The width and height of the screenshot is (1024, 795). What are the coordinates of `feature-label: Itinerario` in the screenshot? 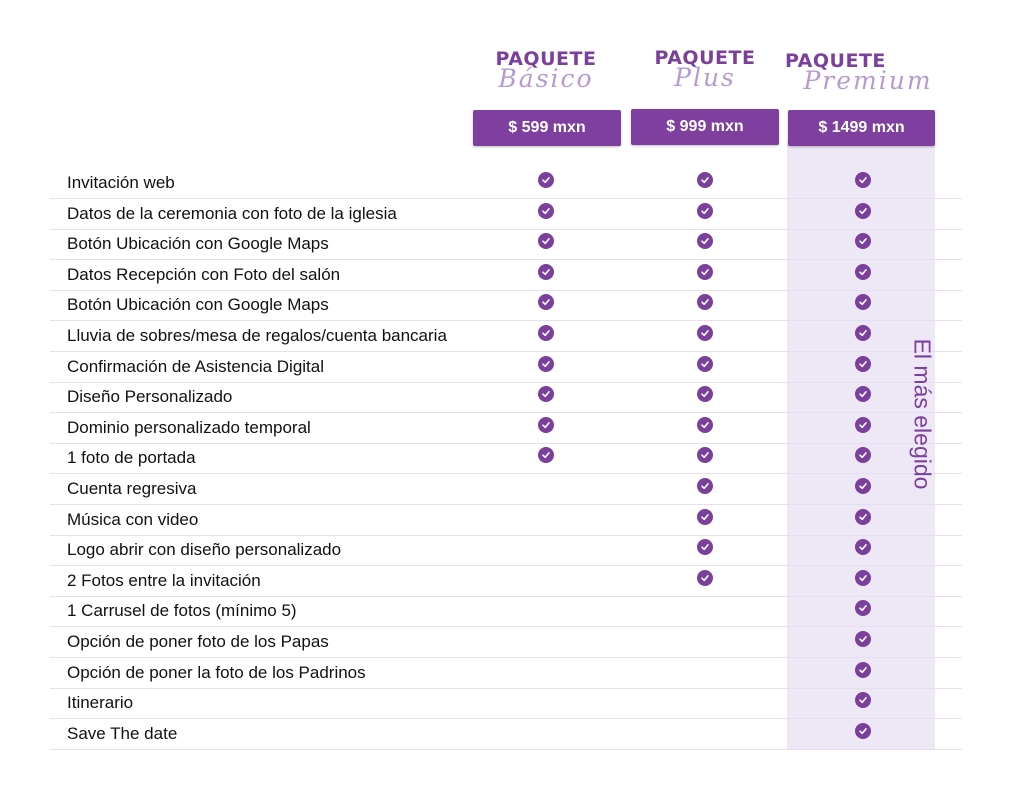 It's located at (100, 703).